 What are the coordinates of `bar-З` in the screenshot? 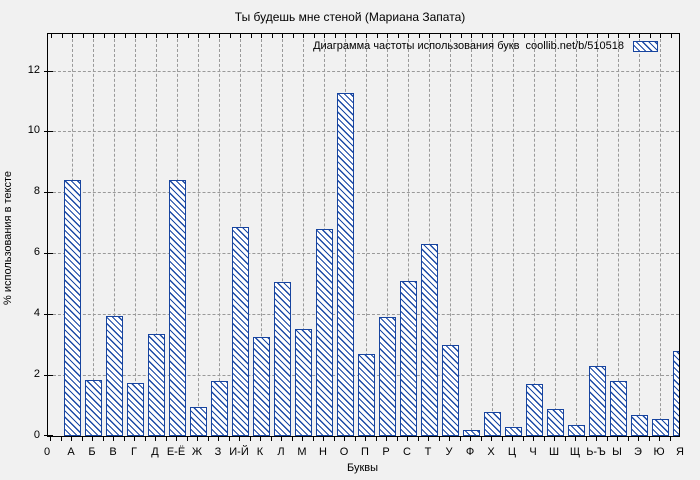 It's located at (219, 408).